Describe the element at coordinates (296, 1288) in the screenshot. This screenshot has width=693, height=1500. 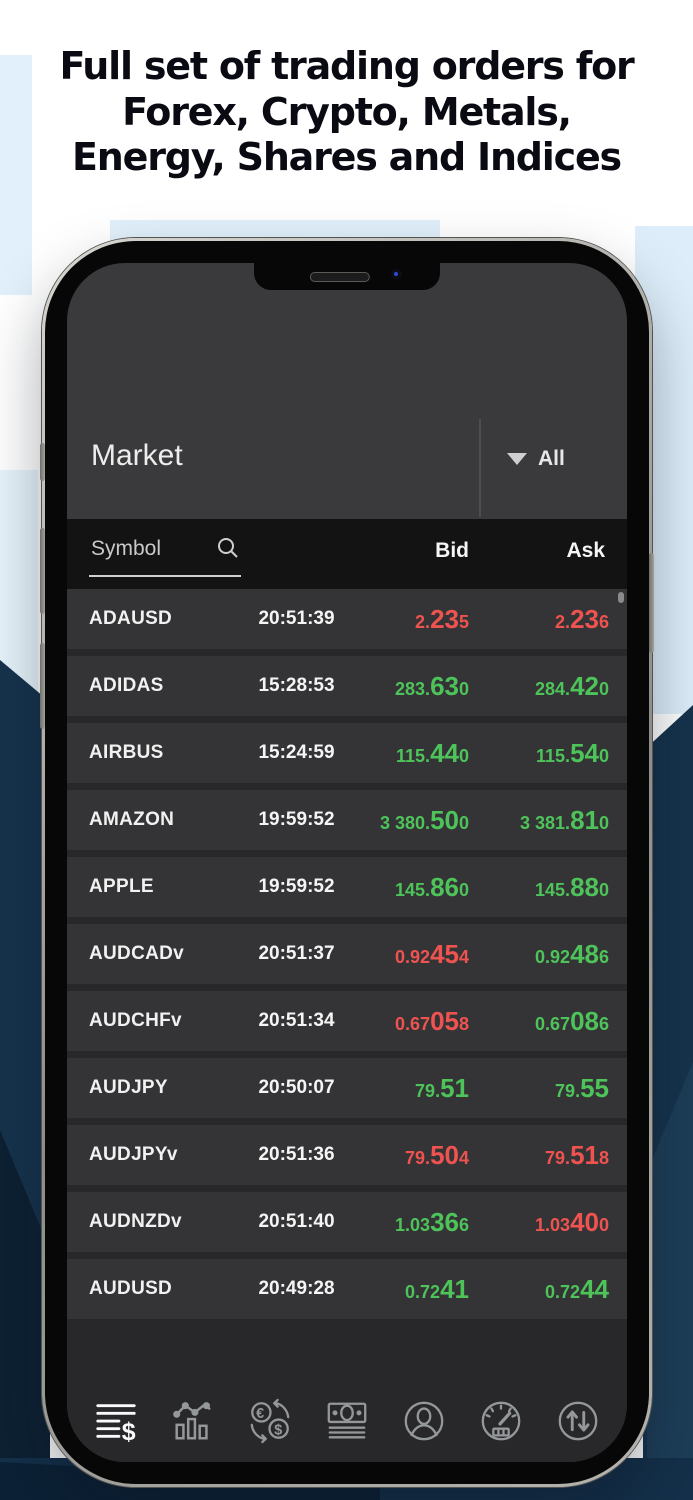
I see `row-time: 20:49:28` at that location.